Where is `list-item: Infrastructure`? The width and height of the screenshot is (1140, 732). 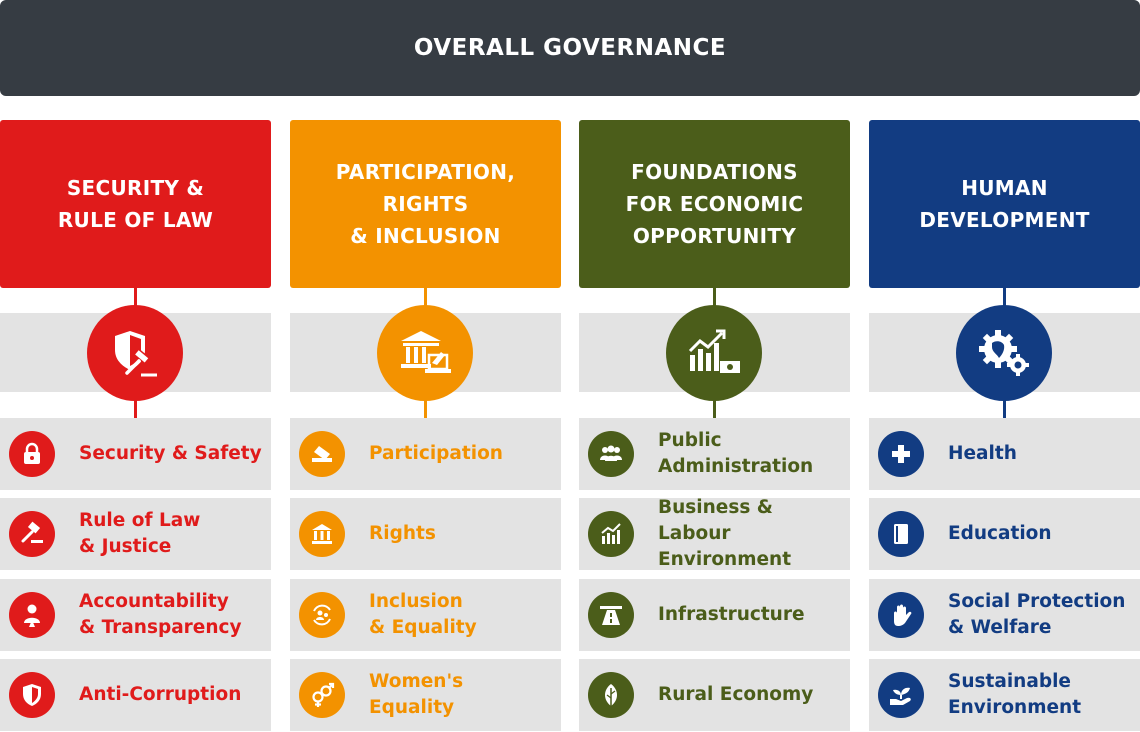 list-item: Infrastructure is located at coordinates (714, 615).